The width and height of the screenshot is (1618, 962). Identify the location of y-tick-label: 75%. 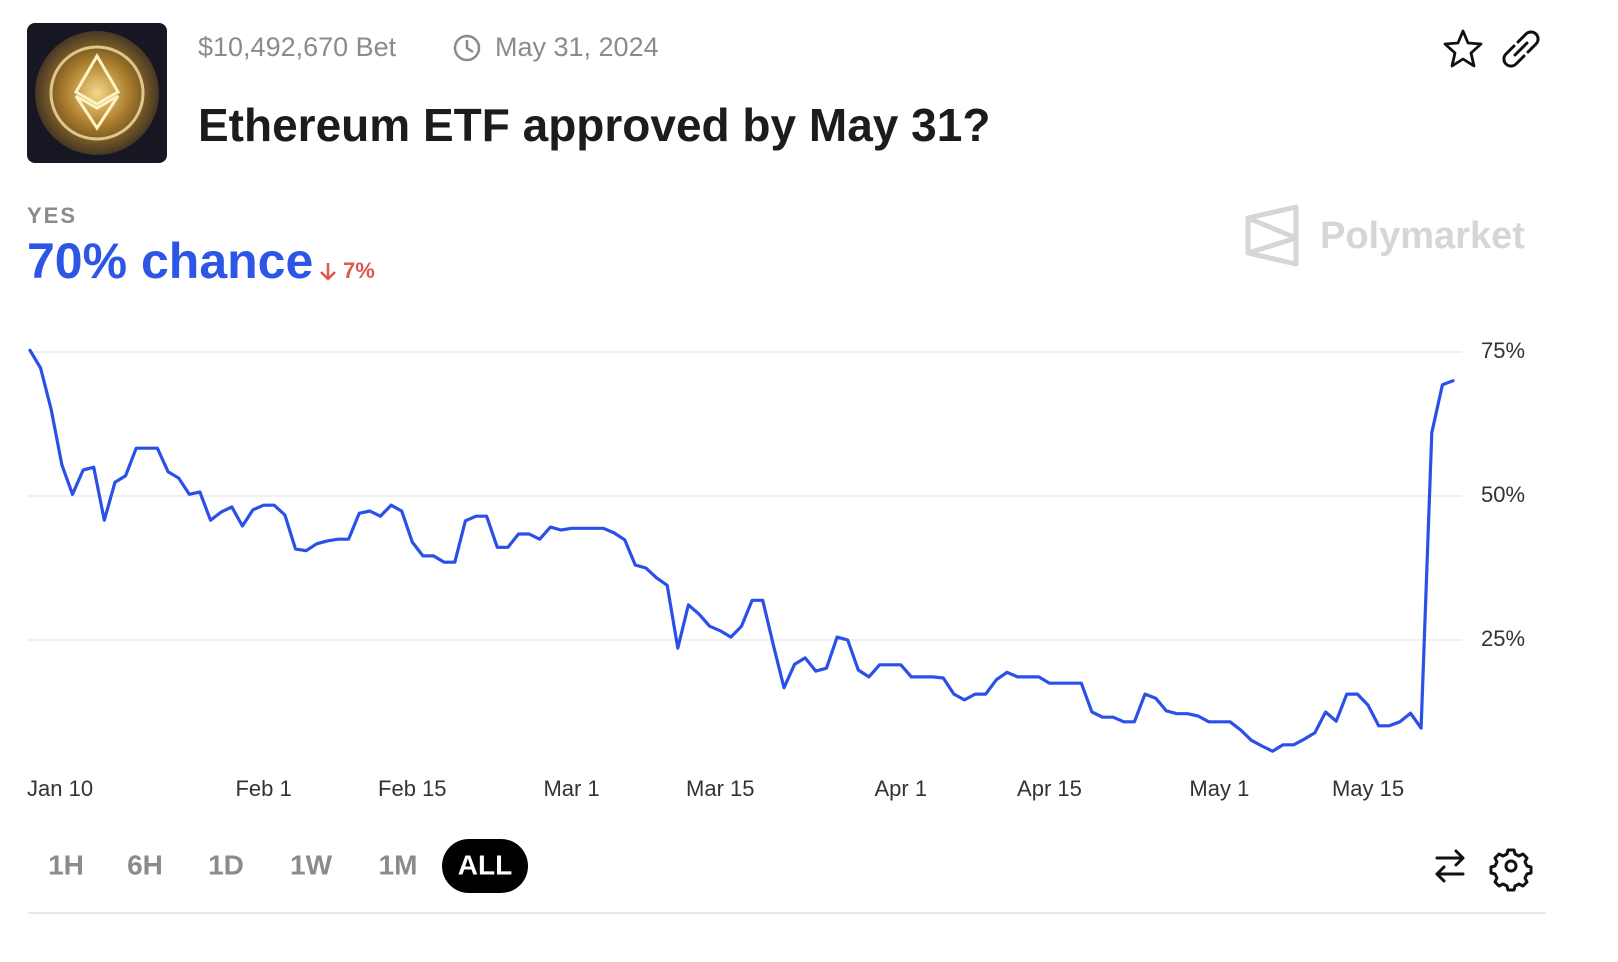
(1503, 350).